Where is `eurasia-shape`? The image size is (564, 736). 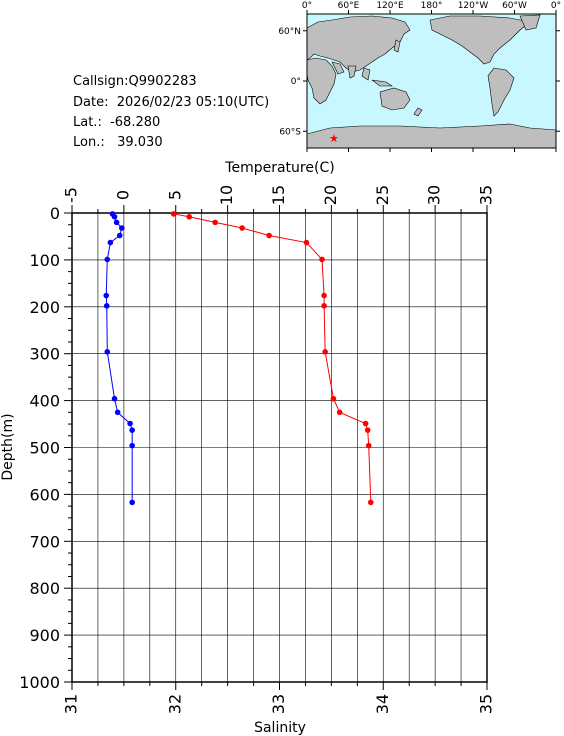 eurasia-shape is located at coordinates (358, 44).